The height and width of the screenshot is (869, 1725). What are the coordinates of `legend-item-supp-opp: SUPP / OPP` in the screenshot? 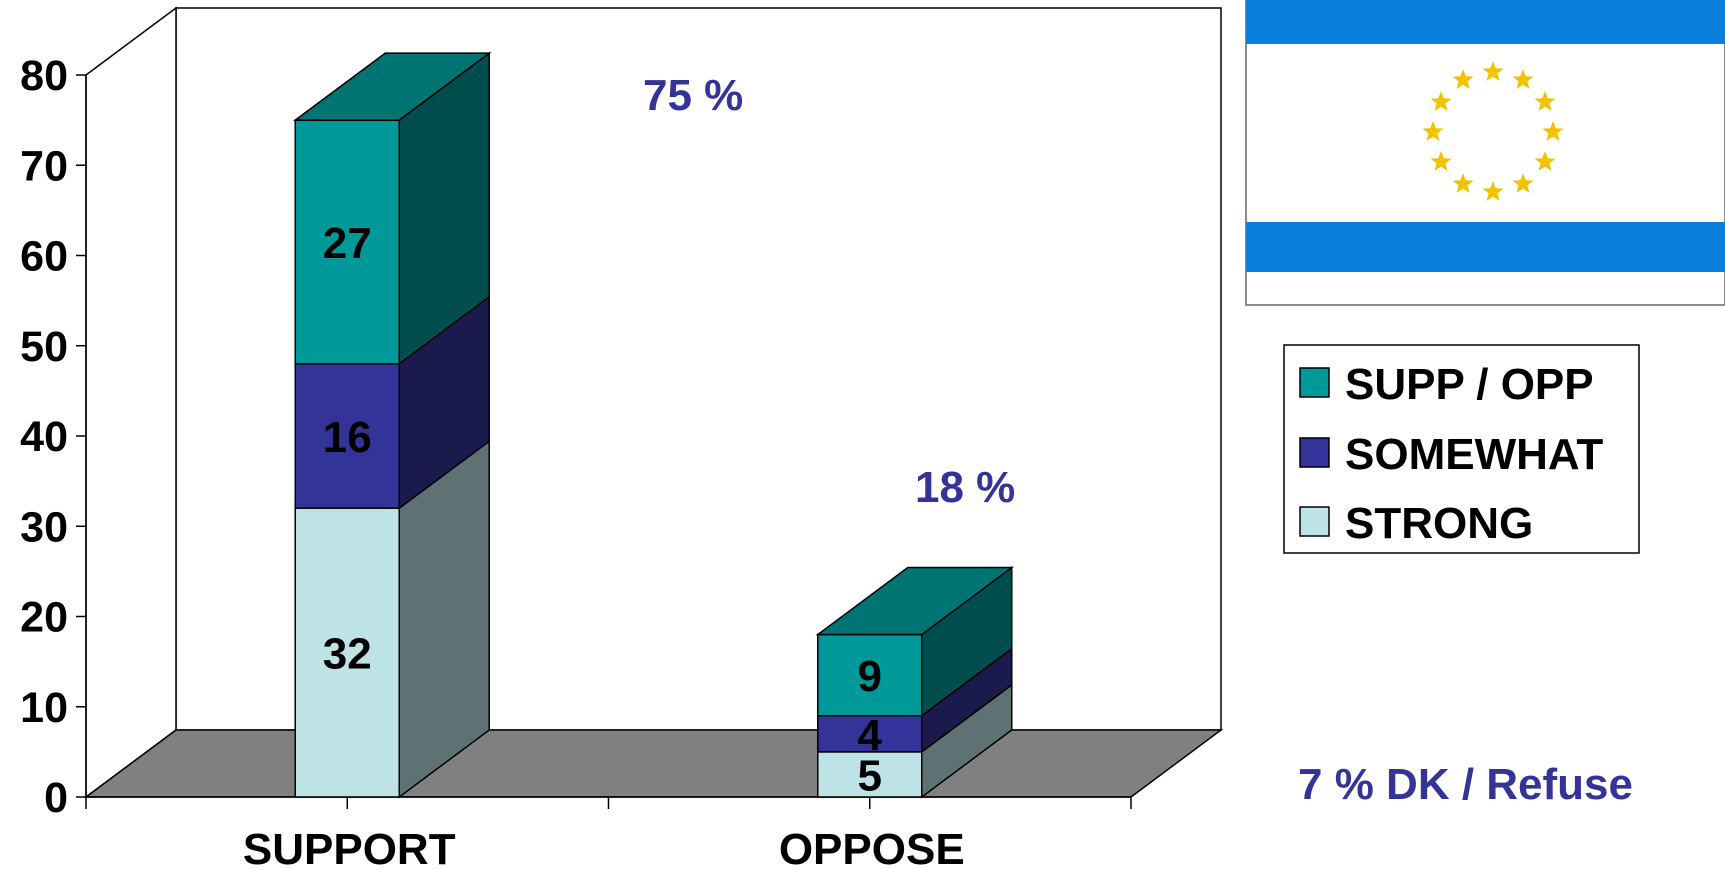 It's located at (1446, 384).